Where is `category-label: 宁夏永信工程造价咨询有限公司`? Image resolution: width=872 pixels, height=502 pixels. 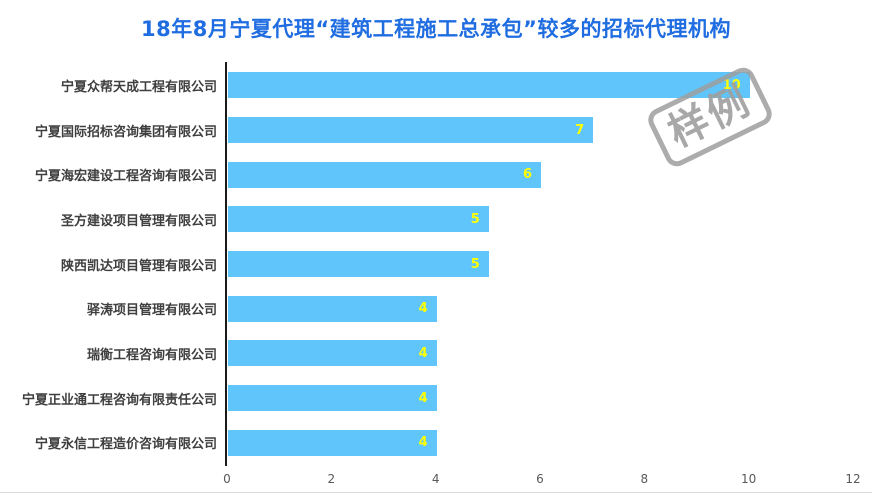
category-label: 宁夏永信工程造价咨询有限公司 is located at coordinates (125, 445).